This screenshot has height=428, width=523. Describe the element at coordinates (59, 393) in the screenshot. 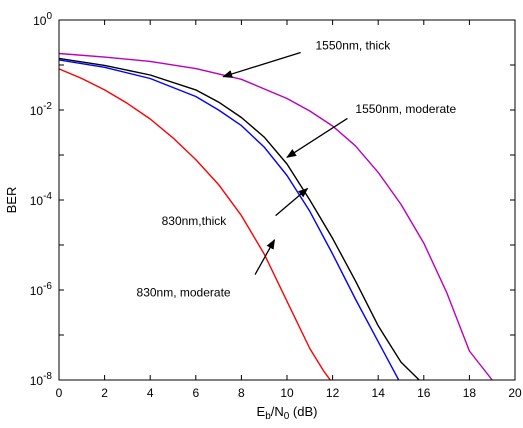

I see `x-tick-label: 0` at that location.